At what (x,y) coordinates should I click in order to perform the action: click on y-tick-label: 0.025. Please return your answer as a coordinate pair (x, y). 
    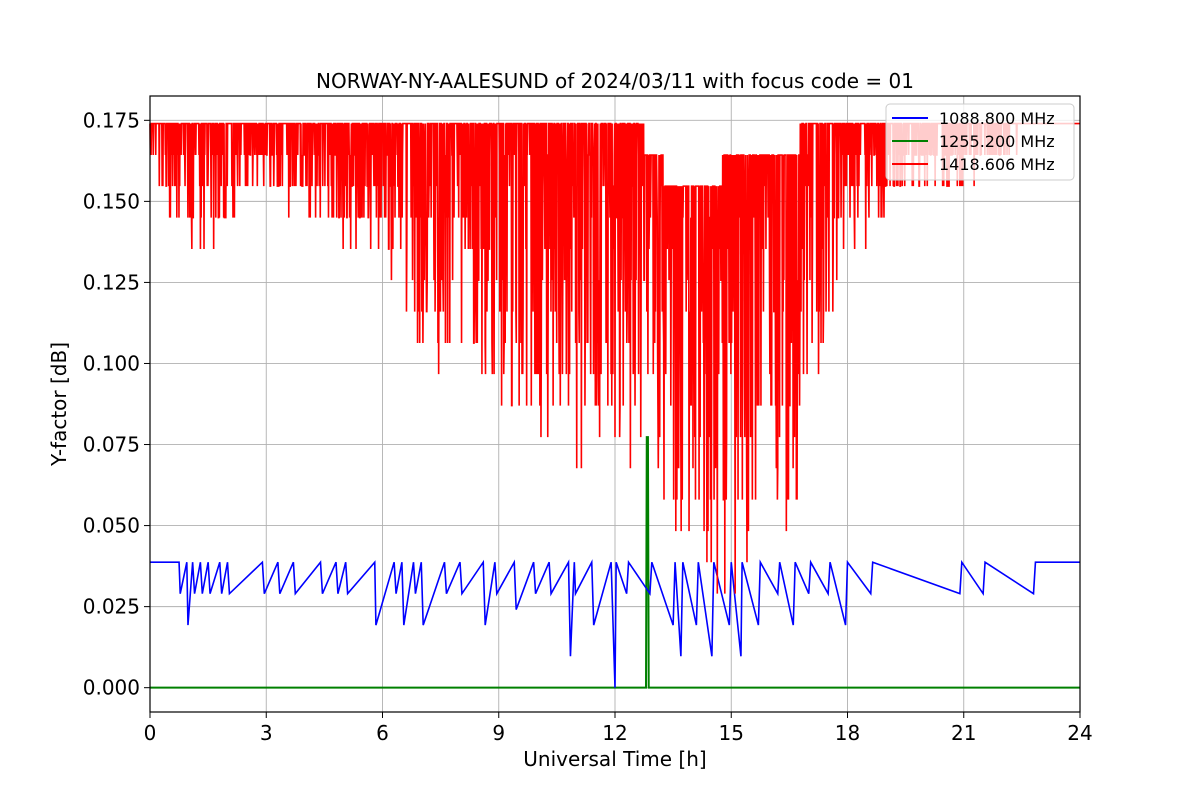
    Looking at the image, I should click on (111, 607).